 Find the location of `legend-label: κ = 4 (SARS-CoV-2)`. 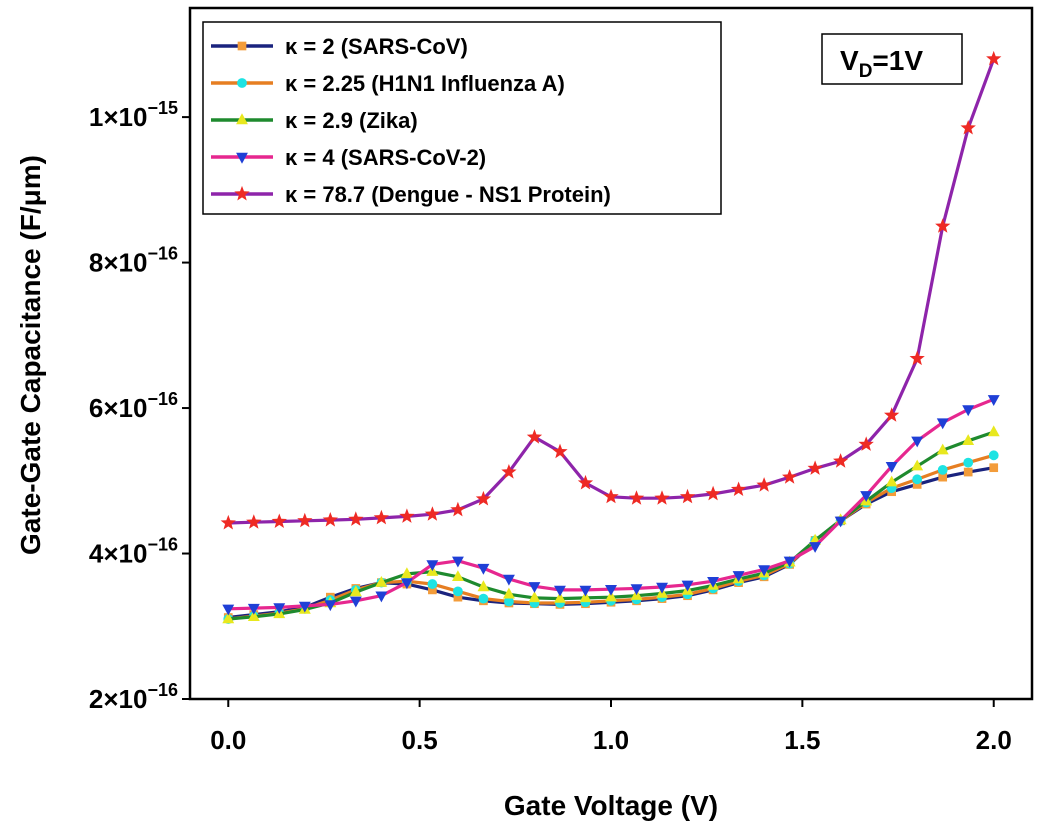

legend-label: κ = 4 (SARS-CoV-2) is located at coordinates (385, 157).